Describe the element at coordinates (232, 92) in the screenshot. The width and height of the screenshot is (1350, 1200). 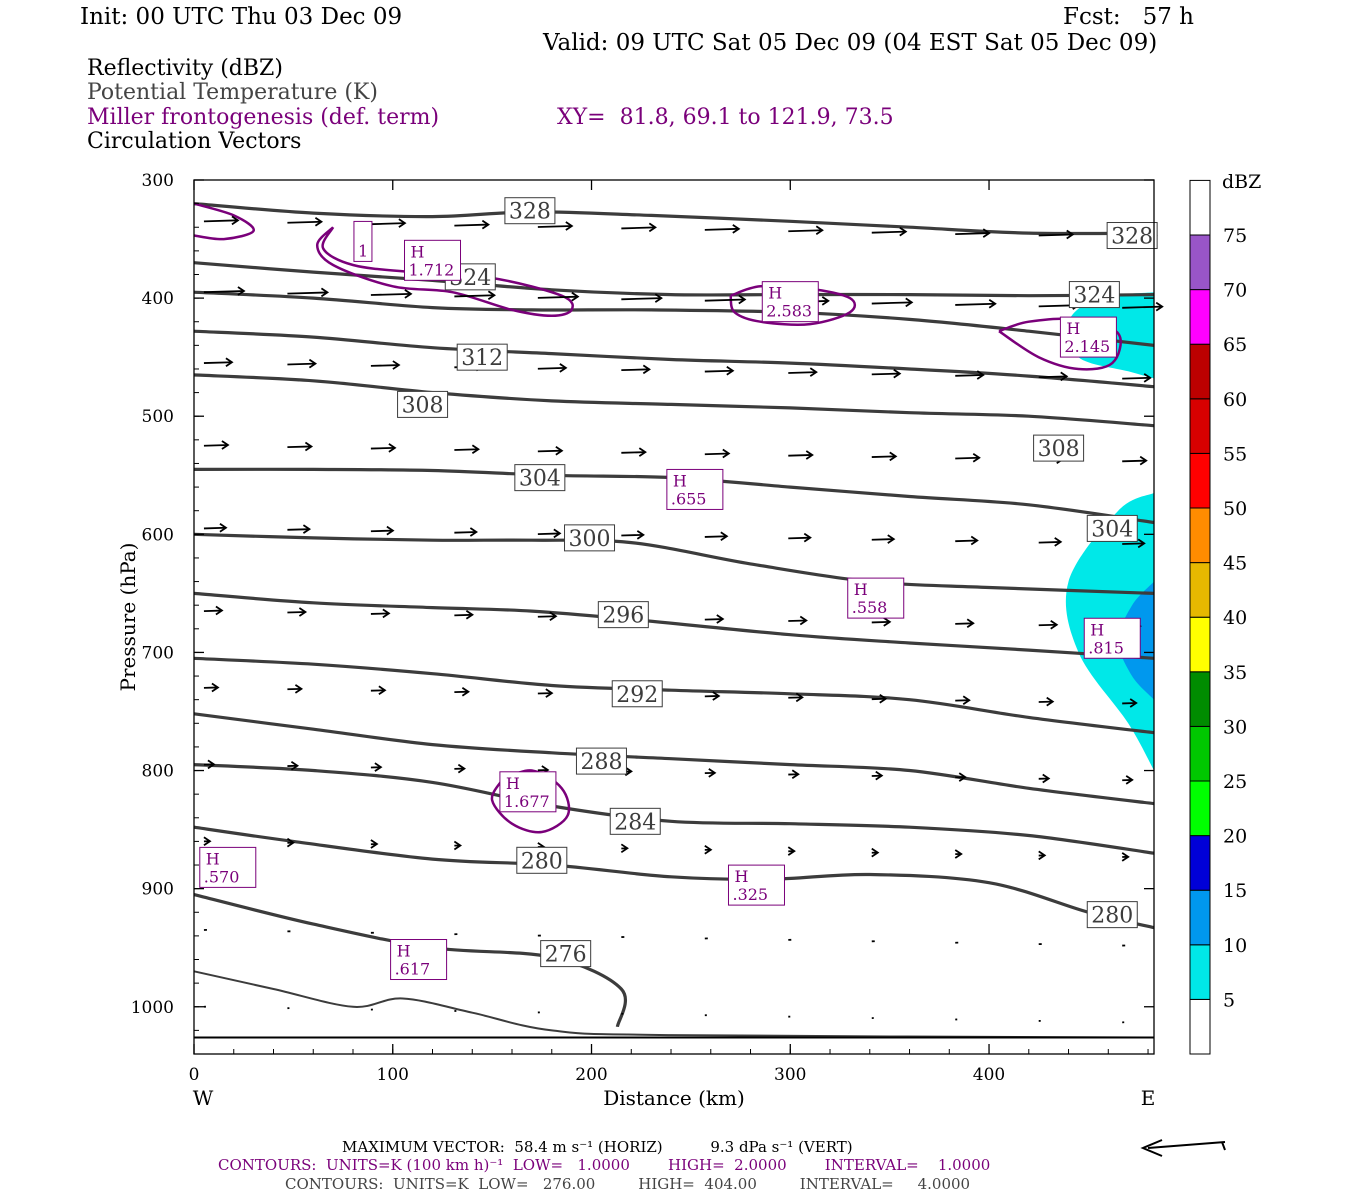
I see `field-theta: Potential Temperature (K)` at that location.